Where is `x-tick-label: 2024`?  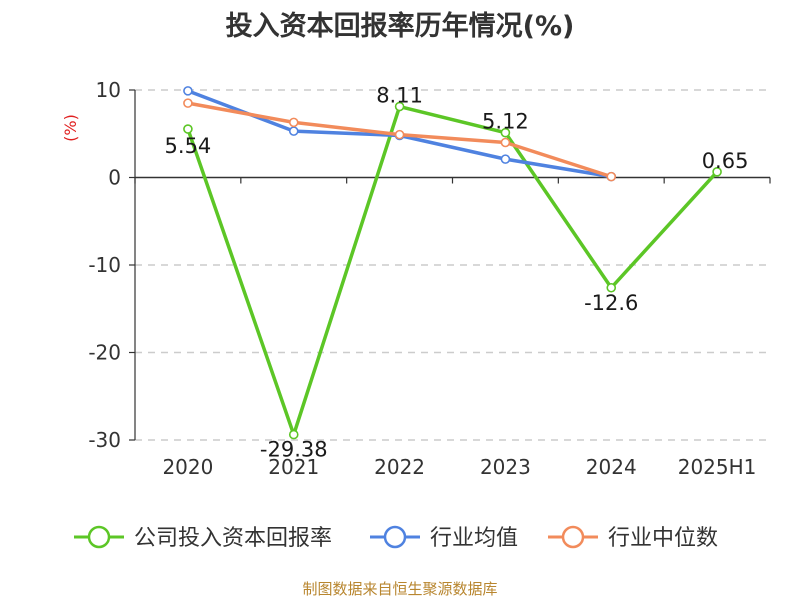 x-tick-label: 2024 is located at coordinates (611, 467).